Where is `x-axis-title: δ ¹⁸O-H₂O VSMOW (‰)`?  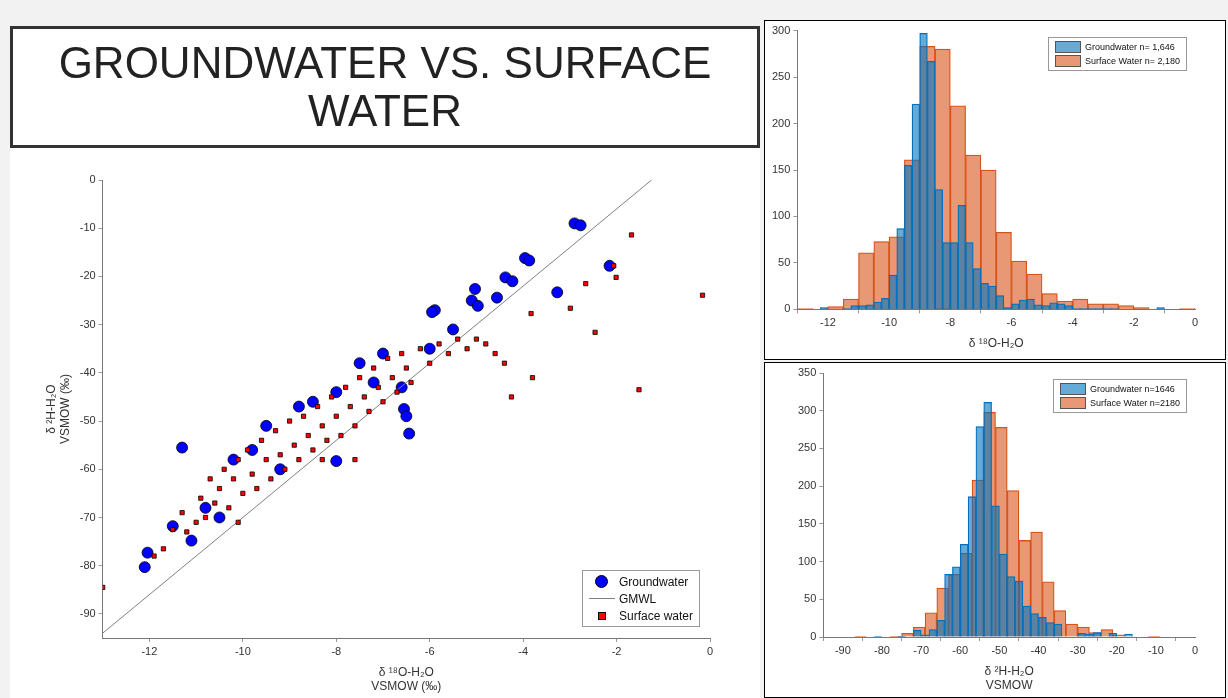
x-axis-title: δ ¹⁸O-H₂O VSMOW (‰) is located at coordinates (406, 679).